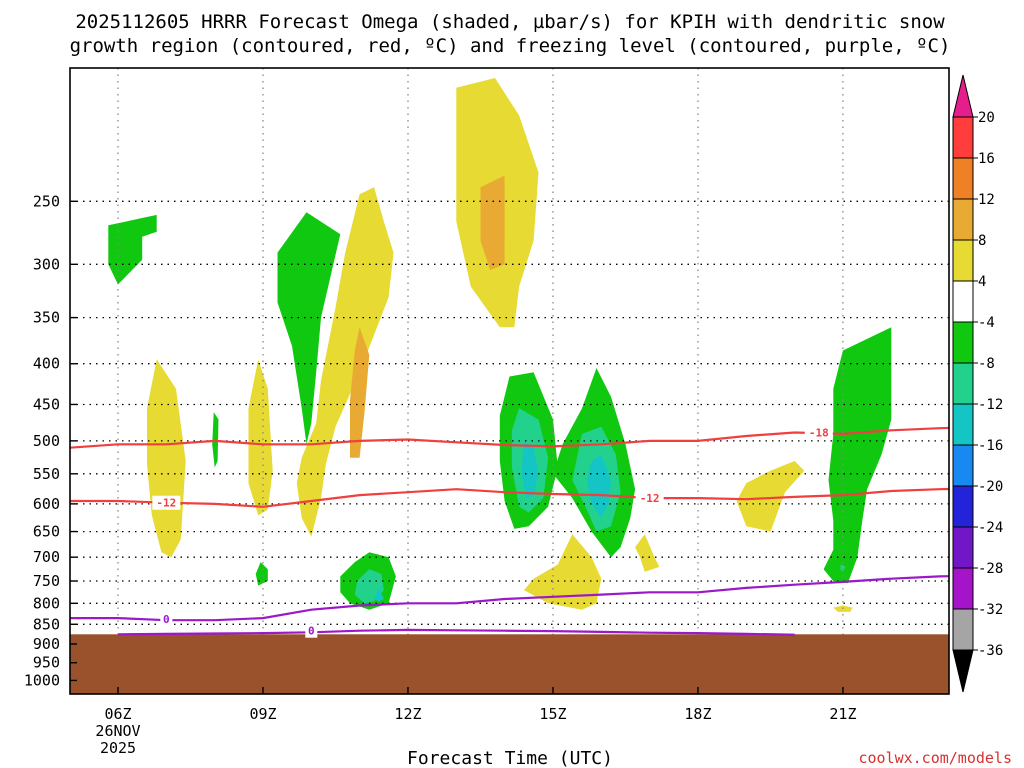 The height and width of the screenshot is (768, 1024). What do you see at coordinates (117, 731) in the screenshot?
I see `date-label-month: 26NOV` at bounding box center [117, 731].